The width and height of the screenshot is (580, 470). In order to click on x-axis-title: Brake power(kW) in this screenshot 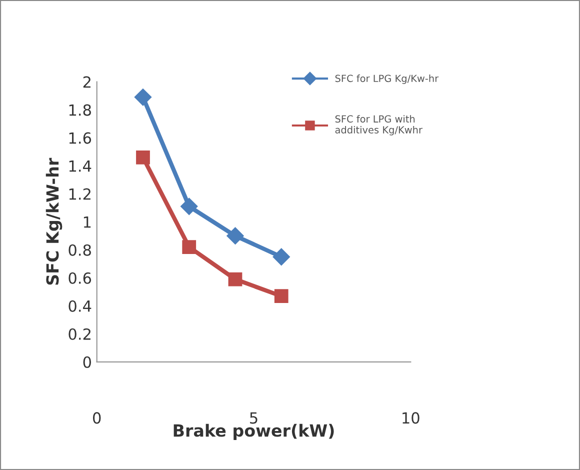, I will do `click(254, 432)`.